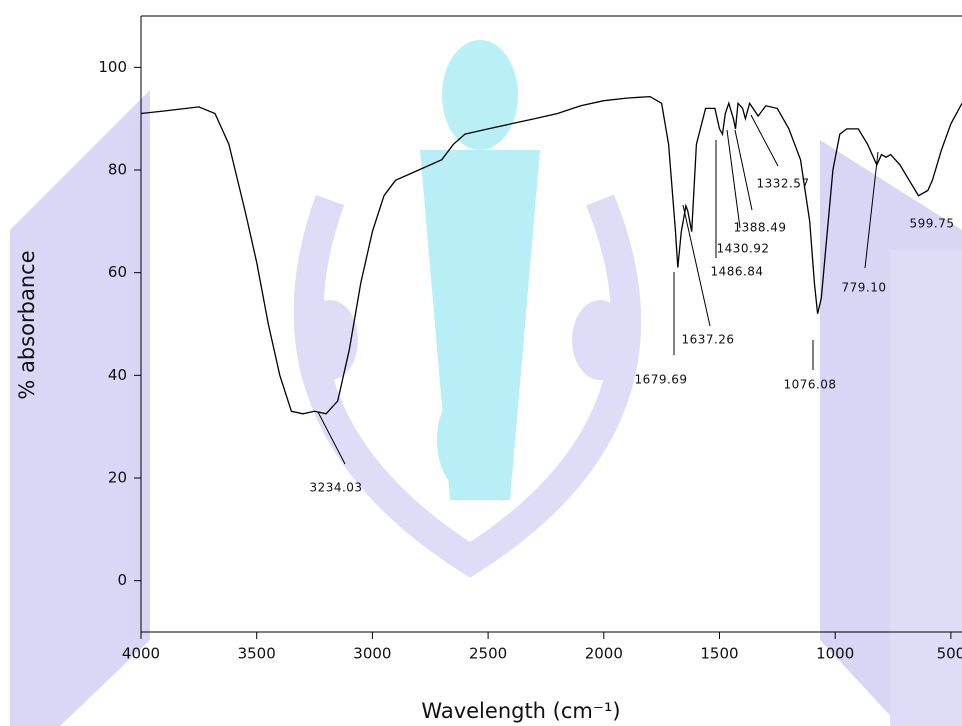  What do you see at coordinates (742, 249) in the screenshot?
I see `annotation: 1430.92` at bounding box center [742, 249].